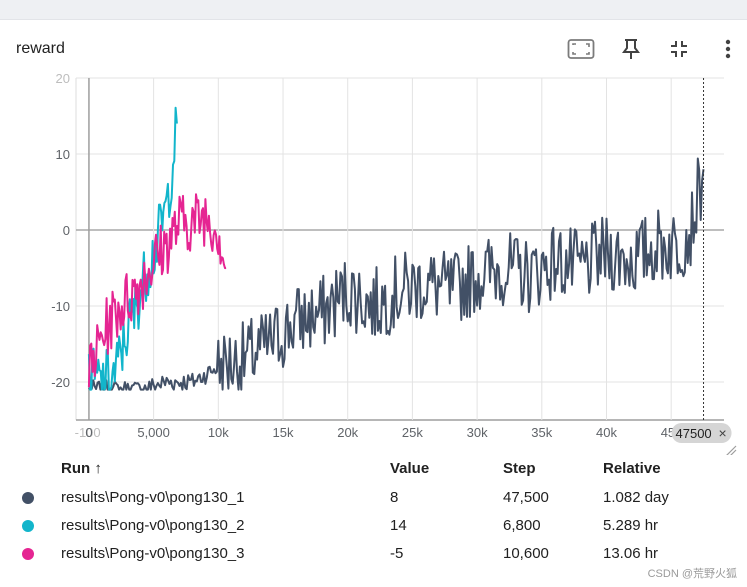 The width and height of the screenshot is (747, 587). What do you see at coordinates (728, 49) in the screenshot?
I see `more-vert-icon` at bounding box center [728, 49].